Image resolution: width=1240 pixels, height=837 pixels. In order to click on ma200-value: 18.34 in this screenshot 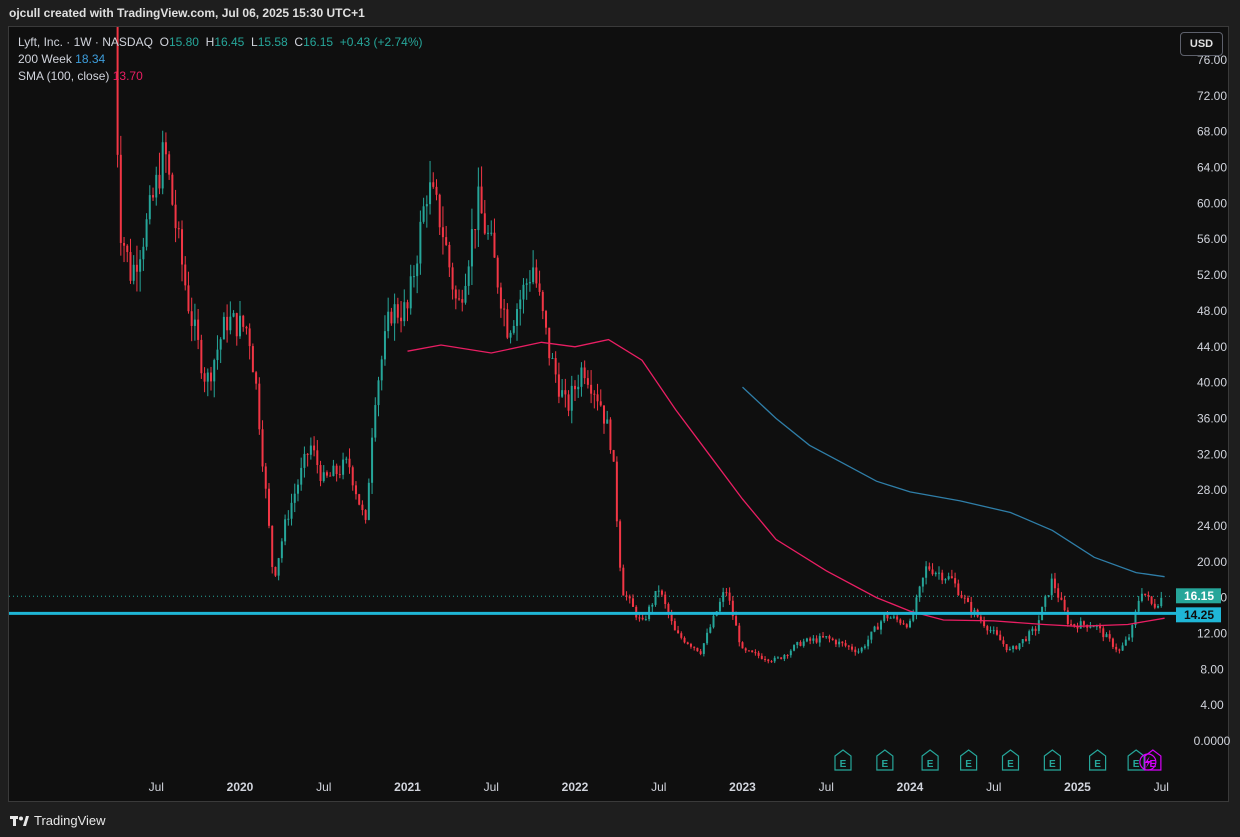, I will do `click(90, 59)`.